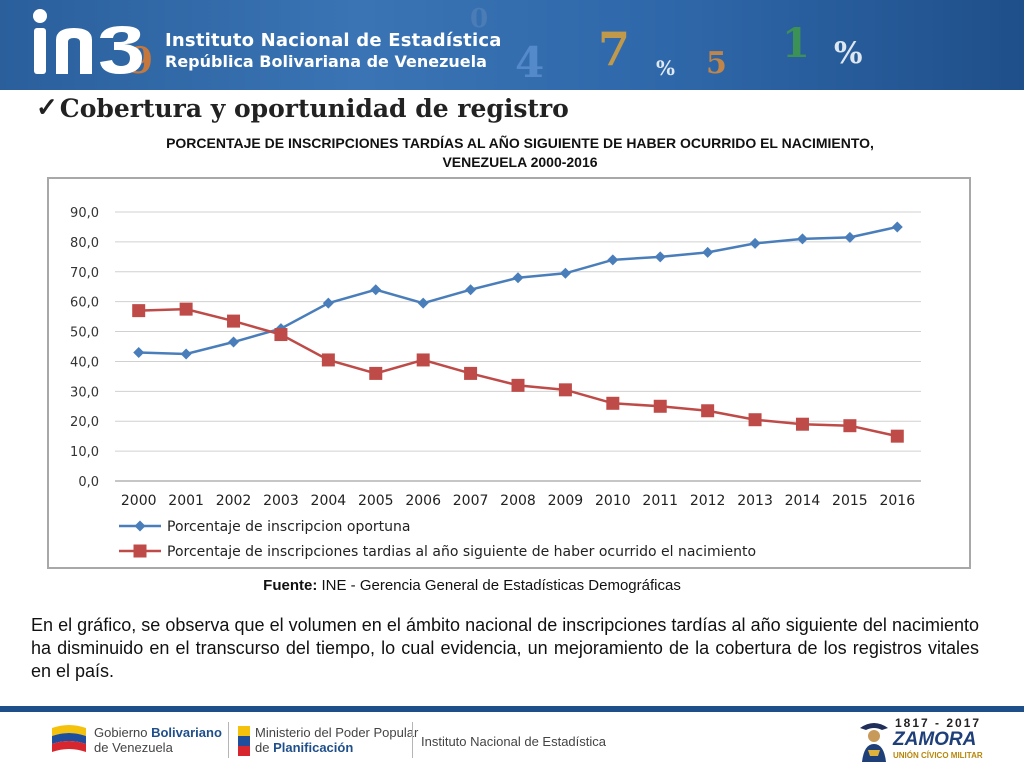 The height and width of the screenshot is (768, 1024). I want to click on venezuela-flag-icon, so click(69, 738).